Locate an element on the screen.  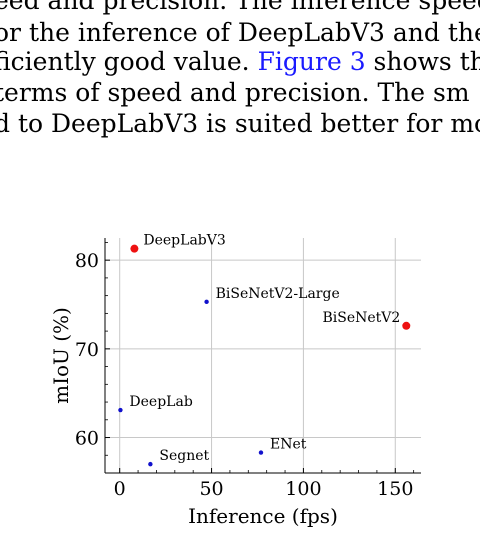
x-tick-label: 0 is located at coordinates (120, 489).